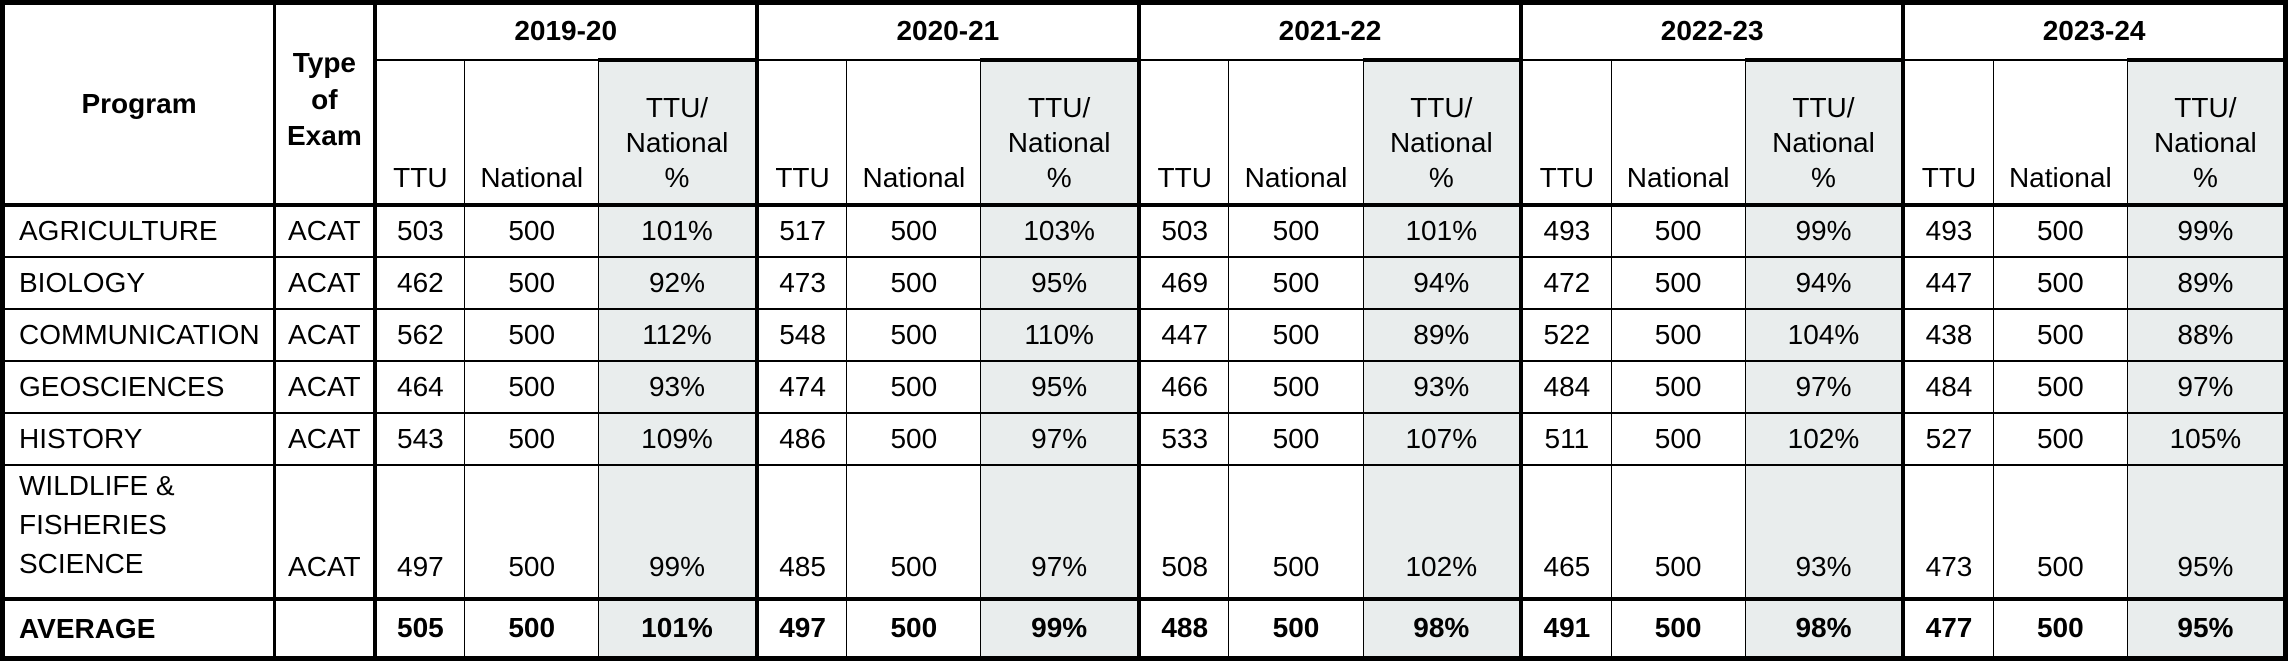 The width and height of the screenshot is (2288, 661). Describe the element at coordinates (802, 438) in the screenshot. I see `ttu-value-cell: 486` at that location.